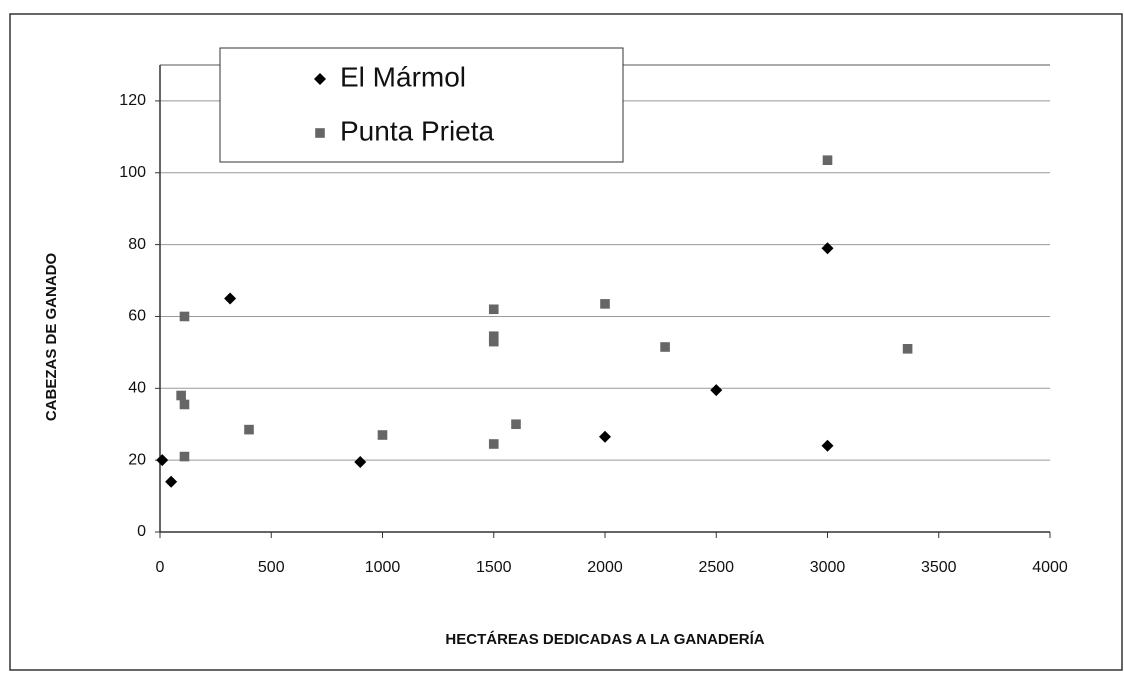 The image size is (1124, 674). What do you see at coordinates (421, 105) in the screenshot?
I see `legend-box` at bounding box center [421, 105].